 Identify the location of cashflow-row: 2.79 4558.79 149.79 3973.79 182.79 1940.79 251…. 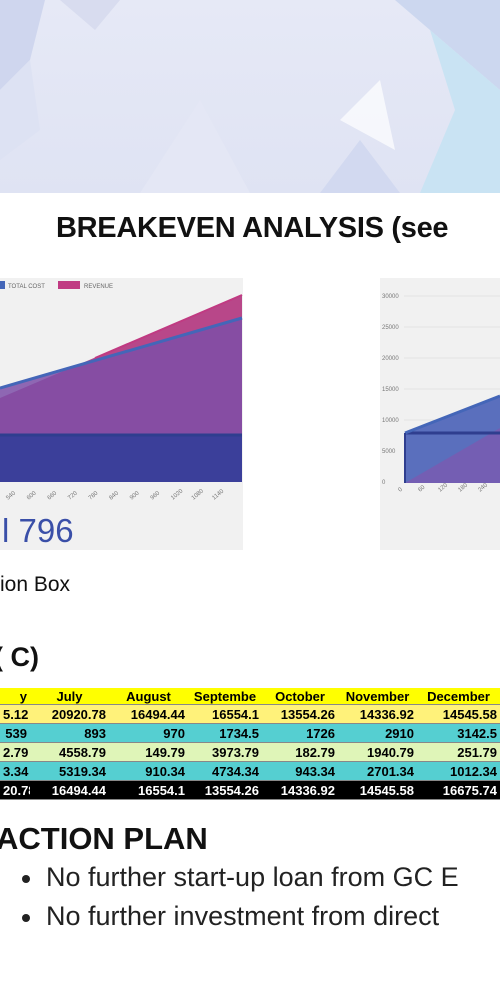
(250, 752).